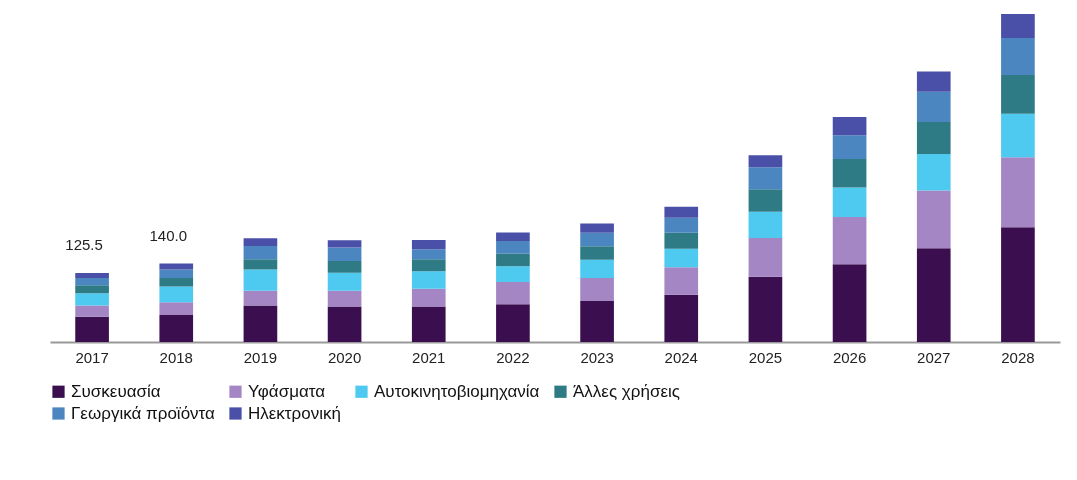  Describe the element at coordinates (765, 357) in the screenshot. I see `x-tick-label: 2025` at that location.